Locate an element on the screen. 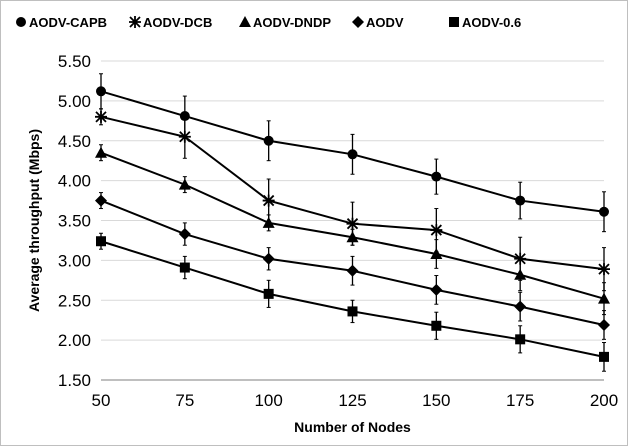 Image resolution: width=628 pixels, height=447 pixels. legend-marker-aodv is located at coordinates (358, 22).